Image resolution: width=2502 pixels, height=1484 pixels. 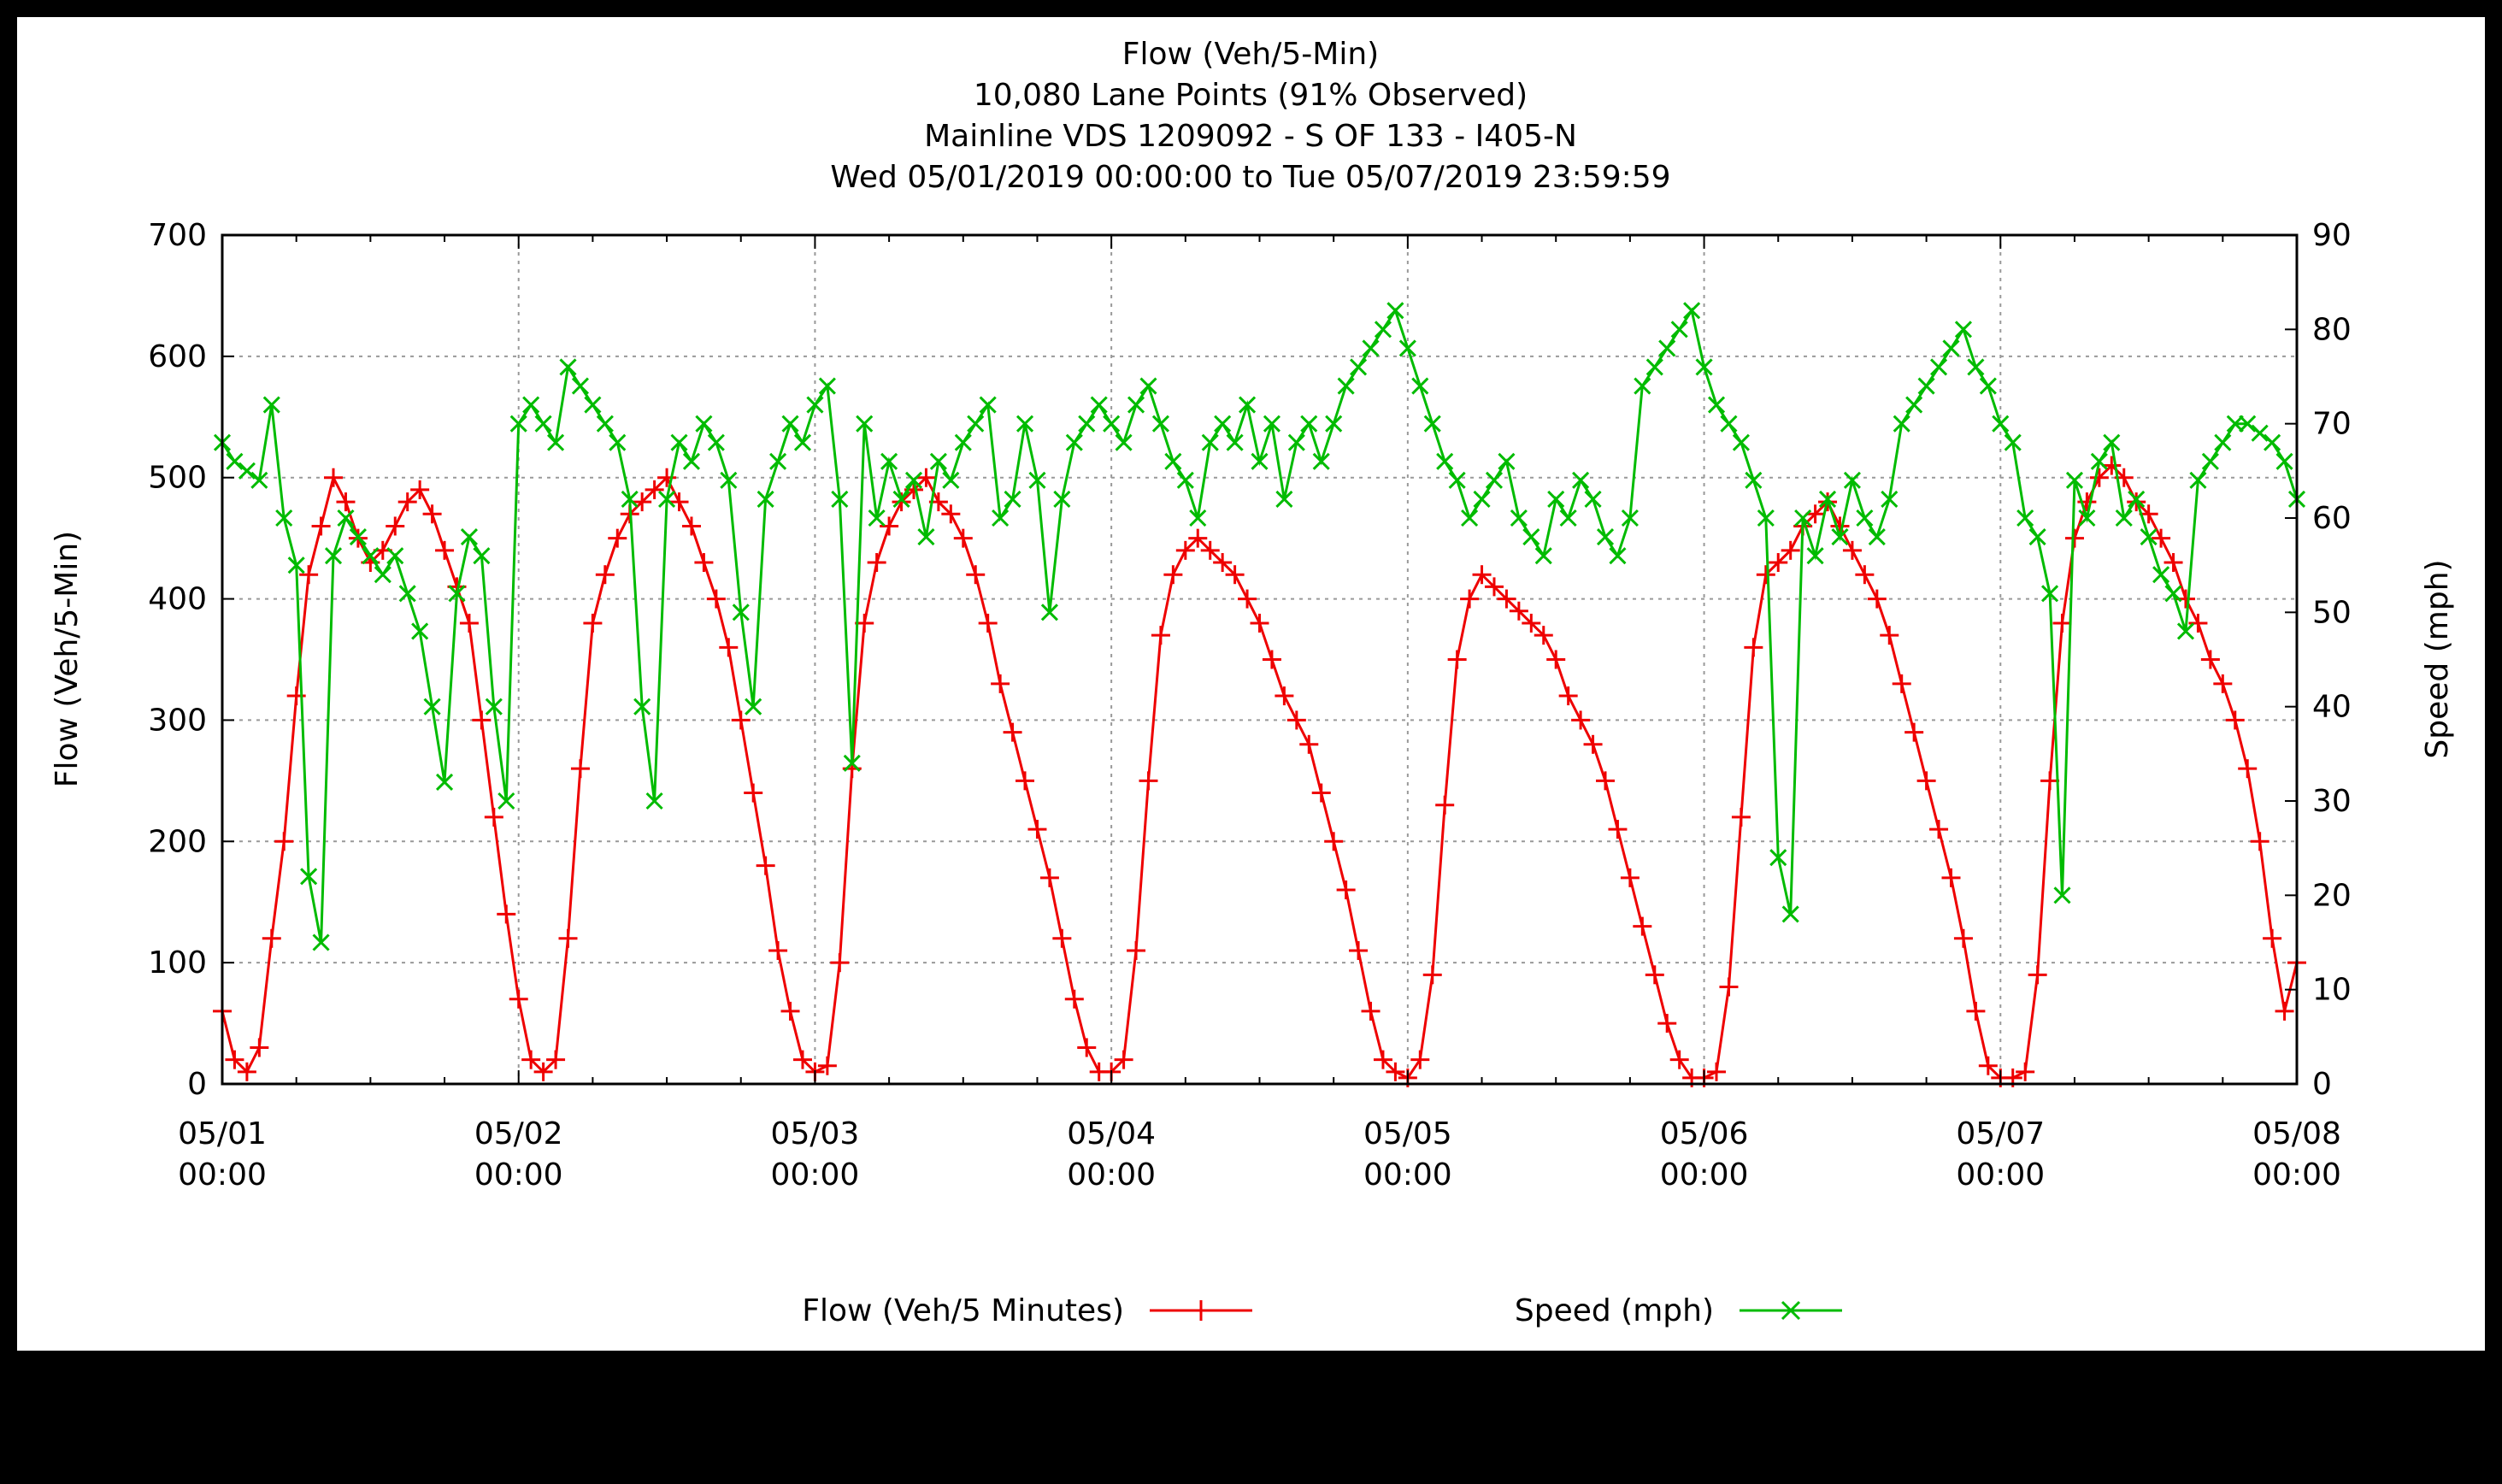 I want to click on x-tick-date: 05/03, so click(x=815, y=1133).